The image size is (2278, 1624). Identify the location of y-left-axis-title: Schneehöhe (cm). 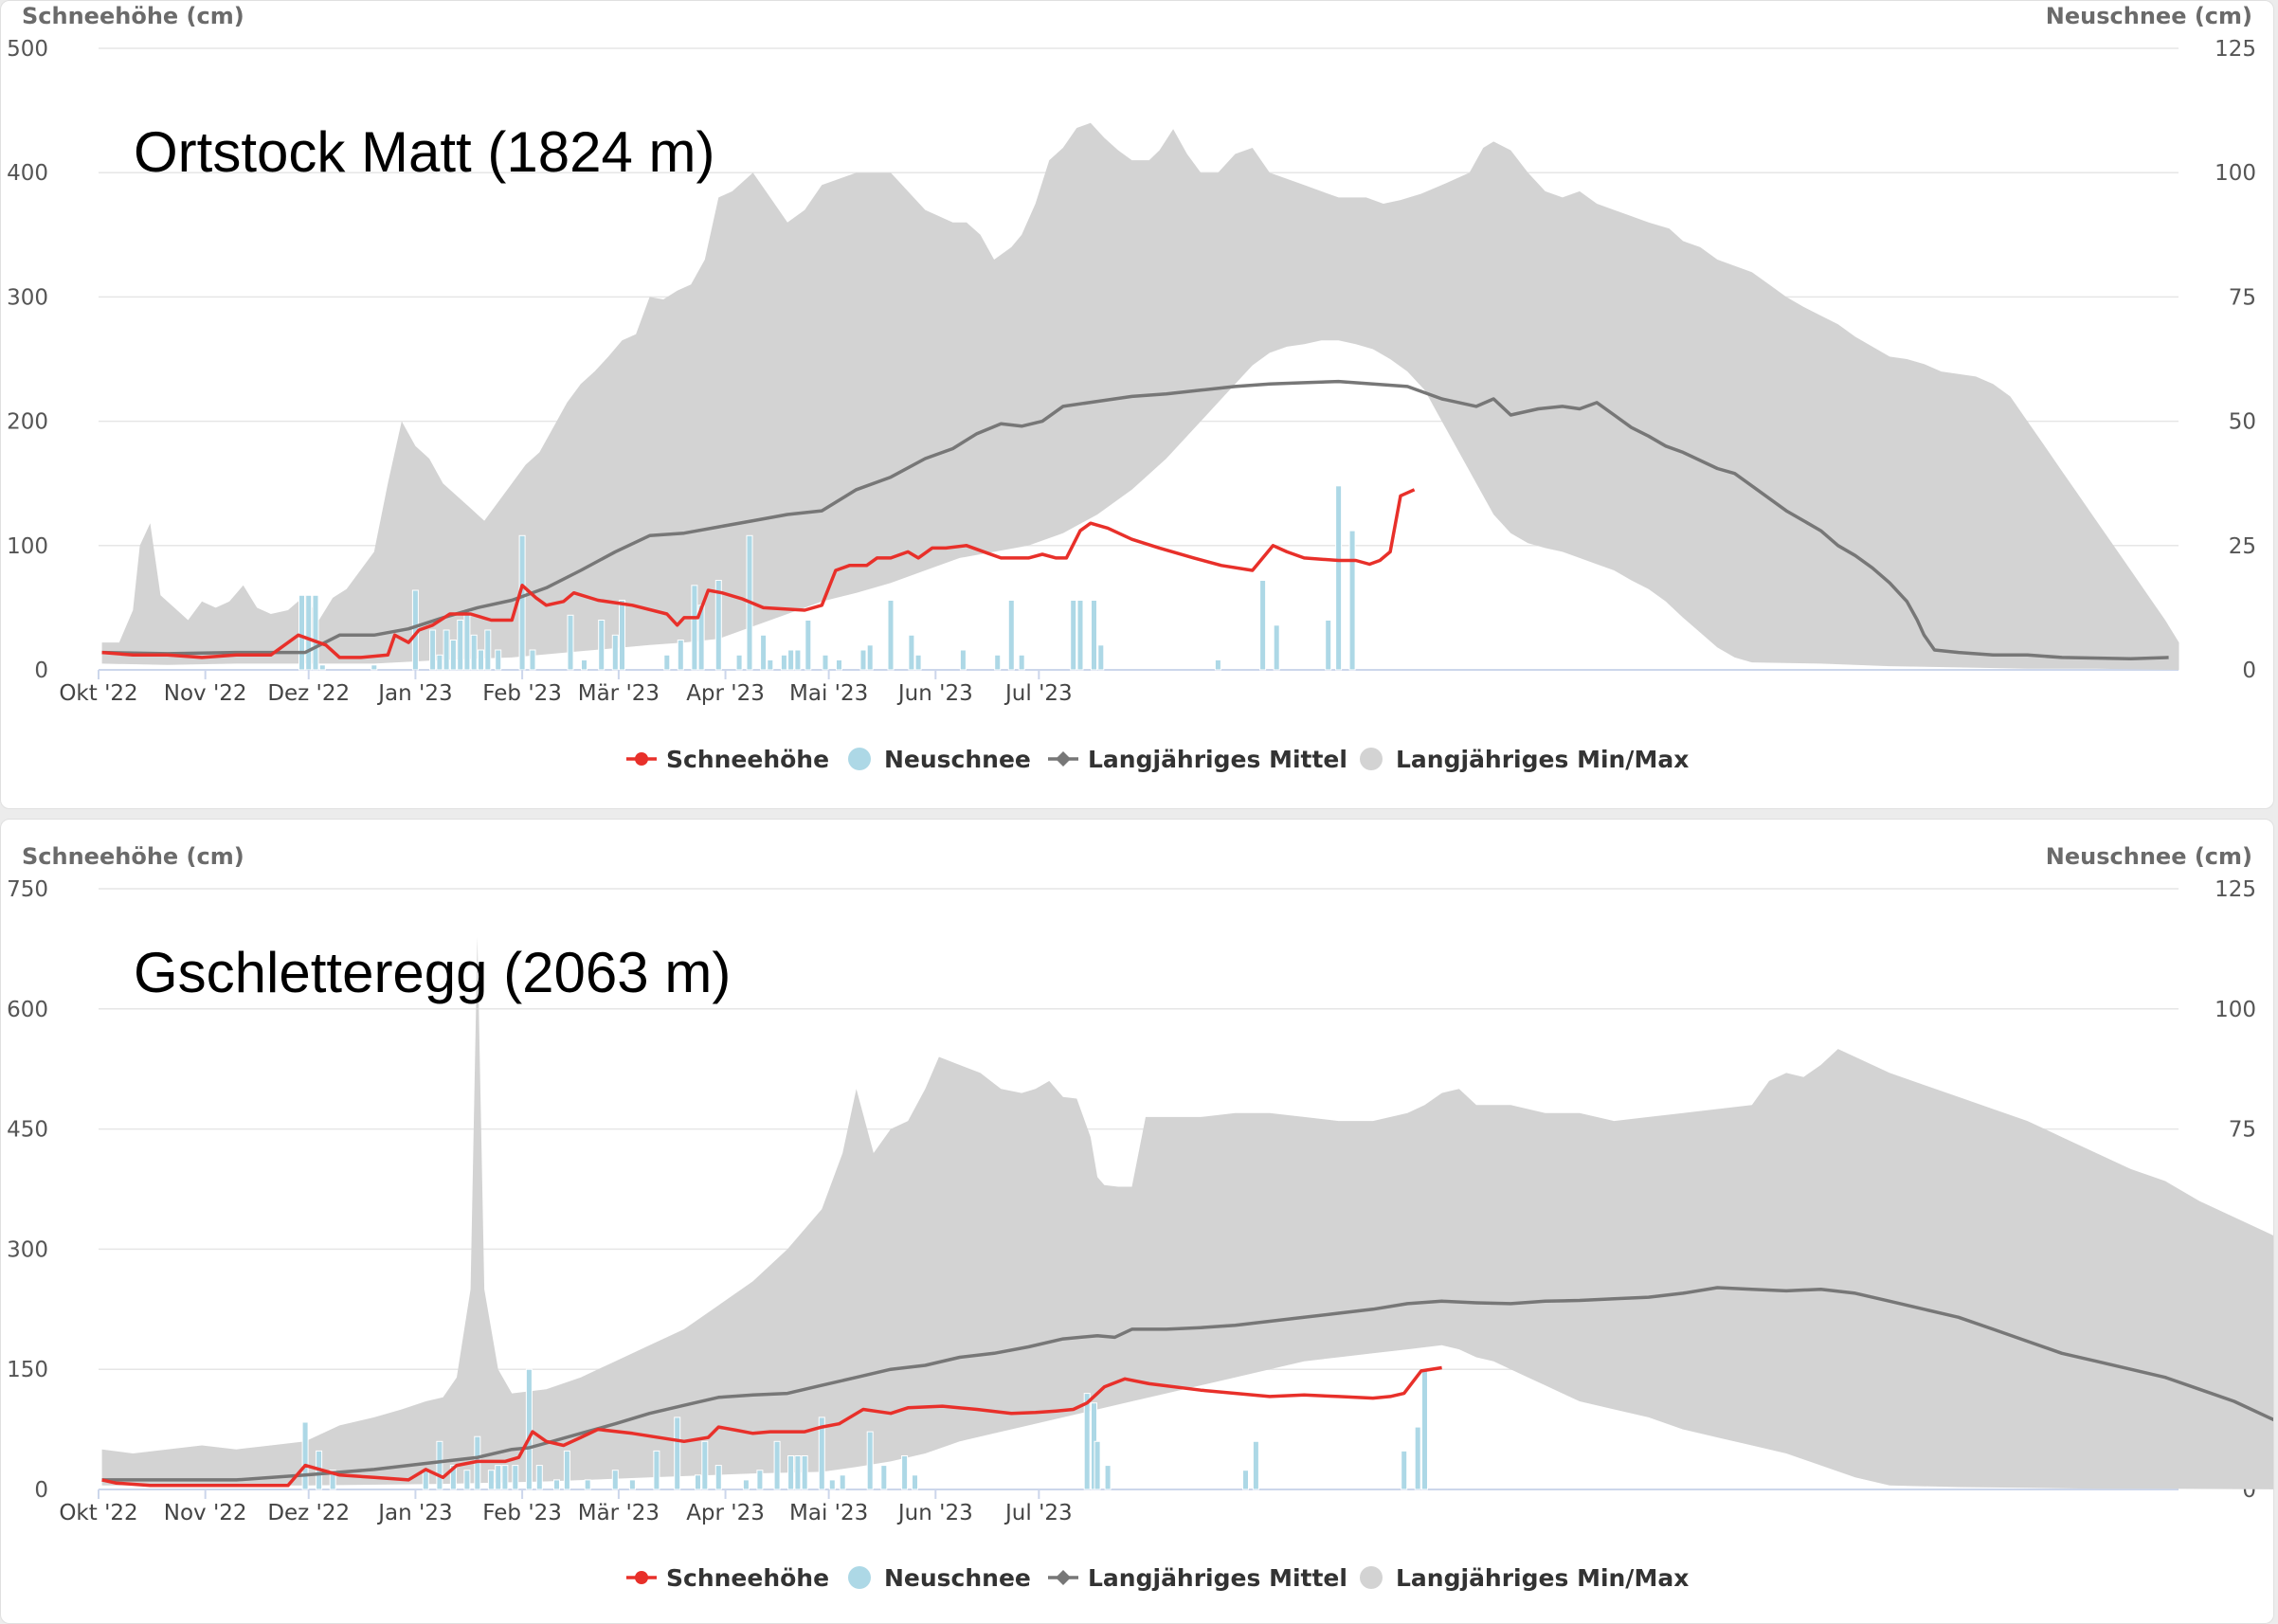
(133, 16).